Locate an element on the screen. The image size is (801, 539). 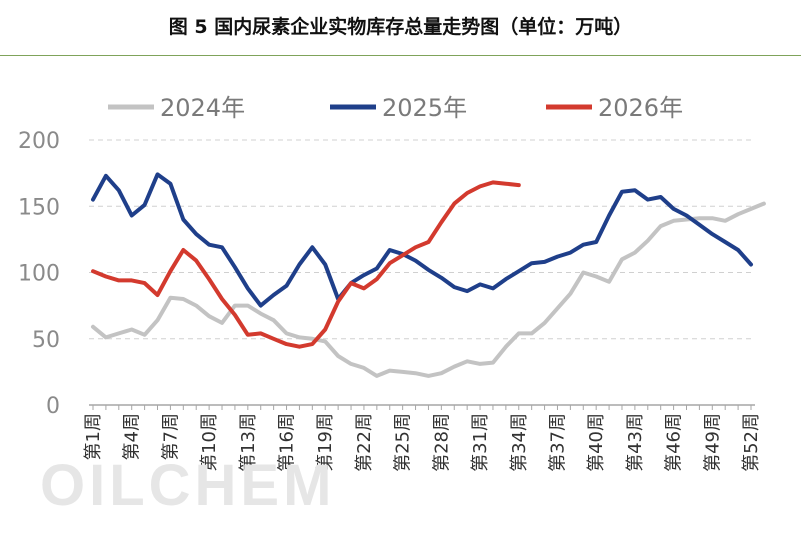
y-axis-tick-labels: 0 50 100 150 200 is located at coordinates (39, 274).